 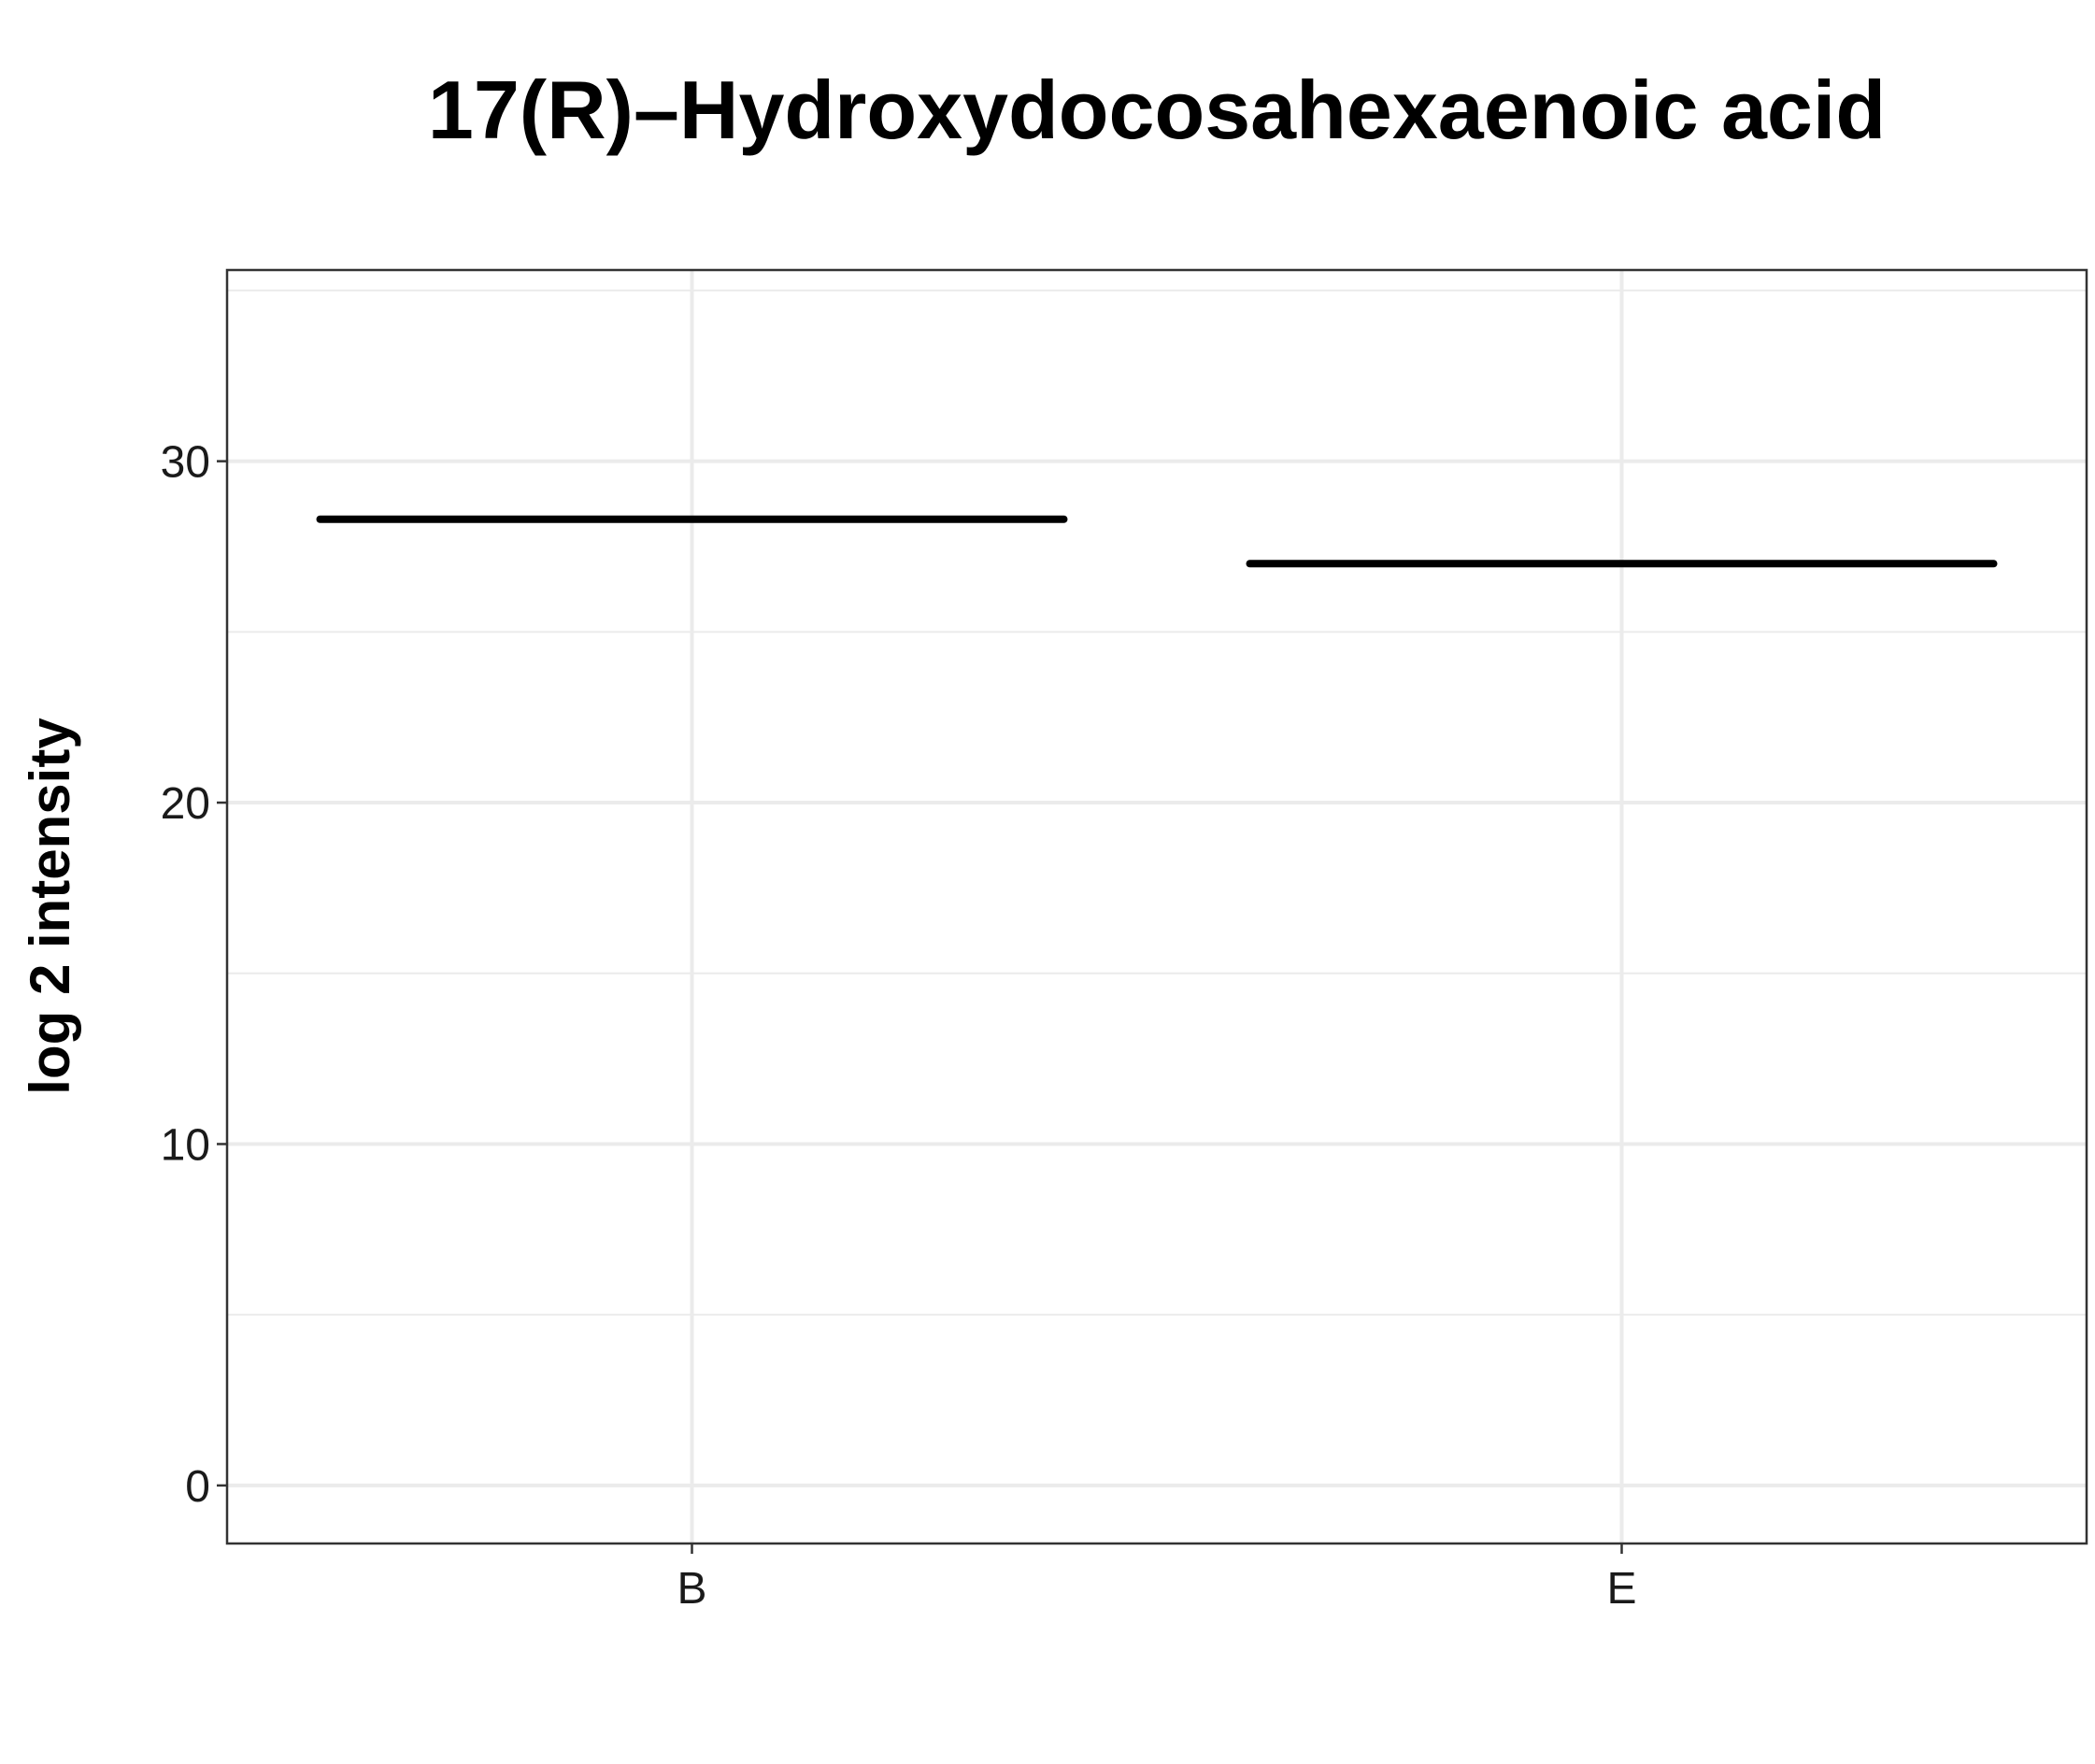 What do you see at coordinates (1157, 110) in the screenshot?
I see `chart-title: 17(R)–Hydroxydocosahexaenoic acid` at bounding box center [1157, 110].